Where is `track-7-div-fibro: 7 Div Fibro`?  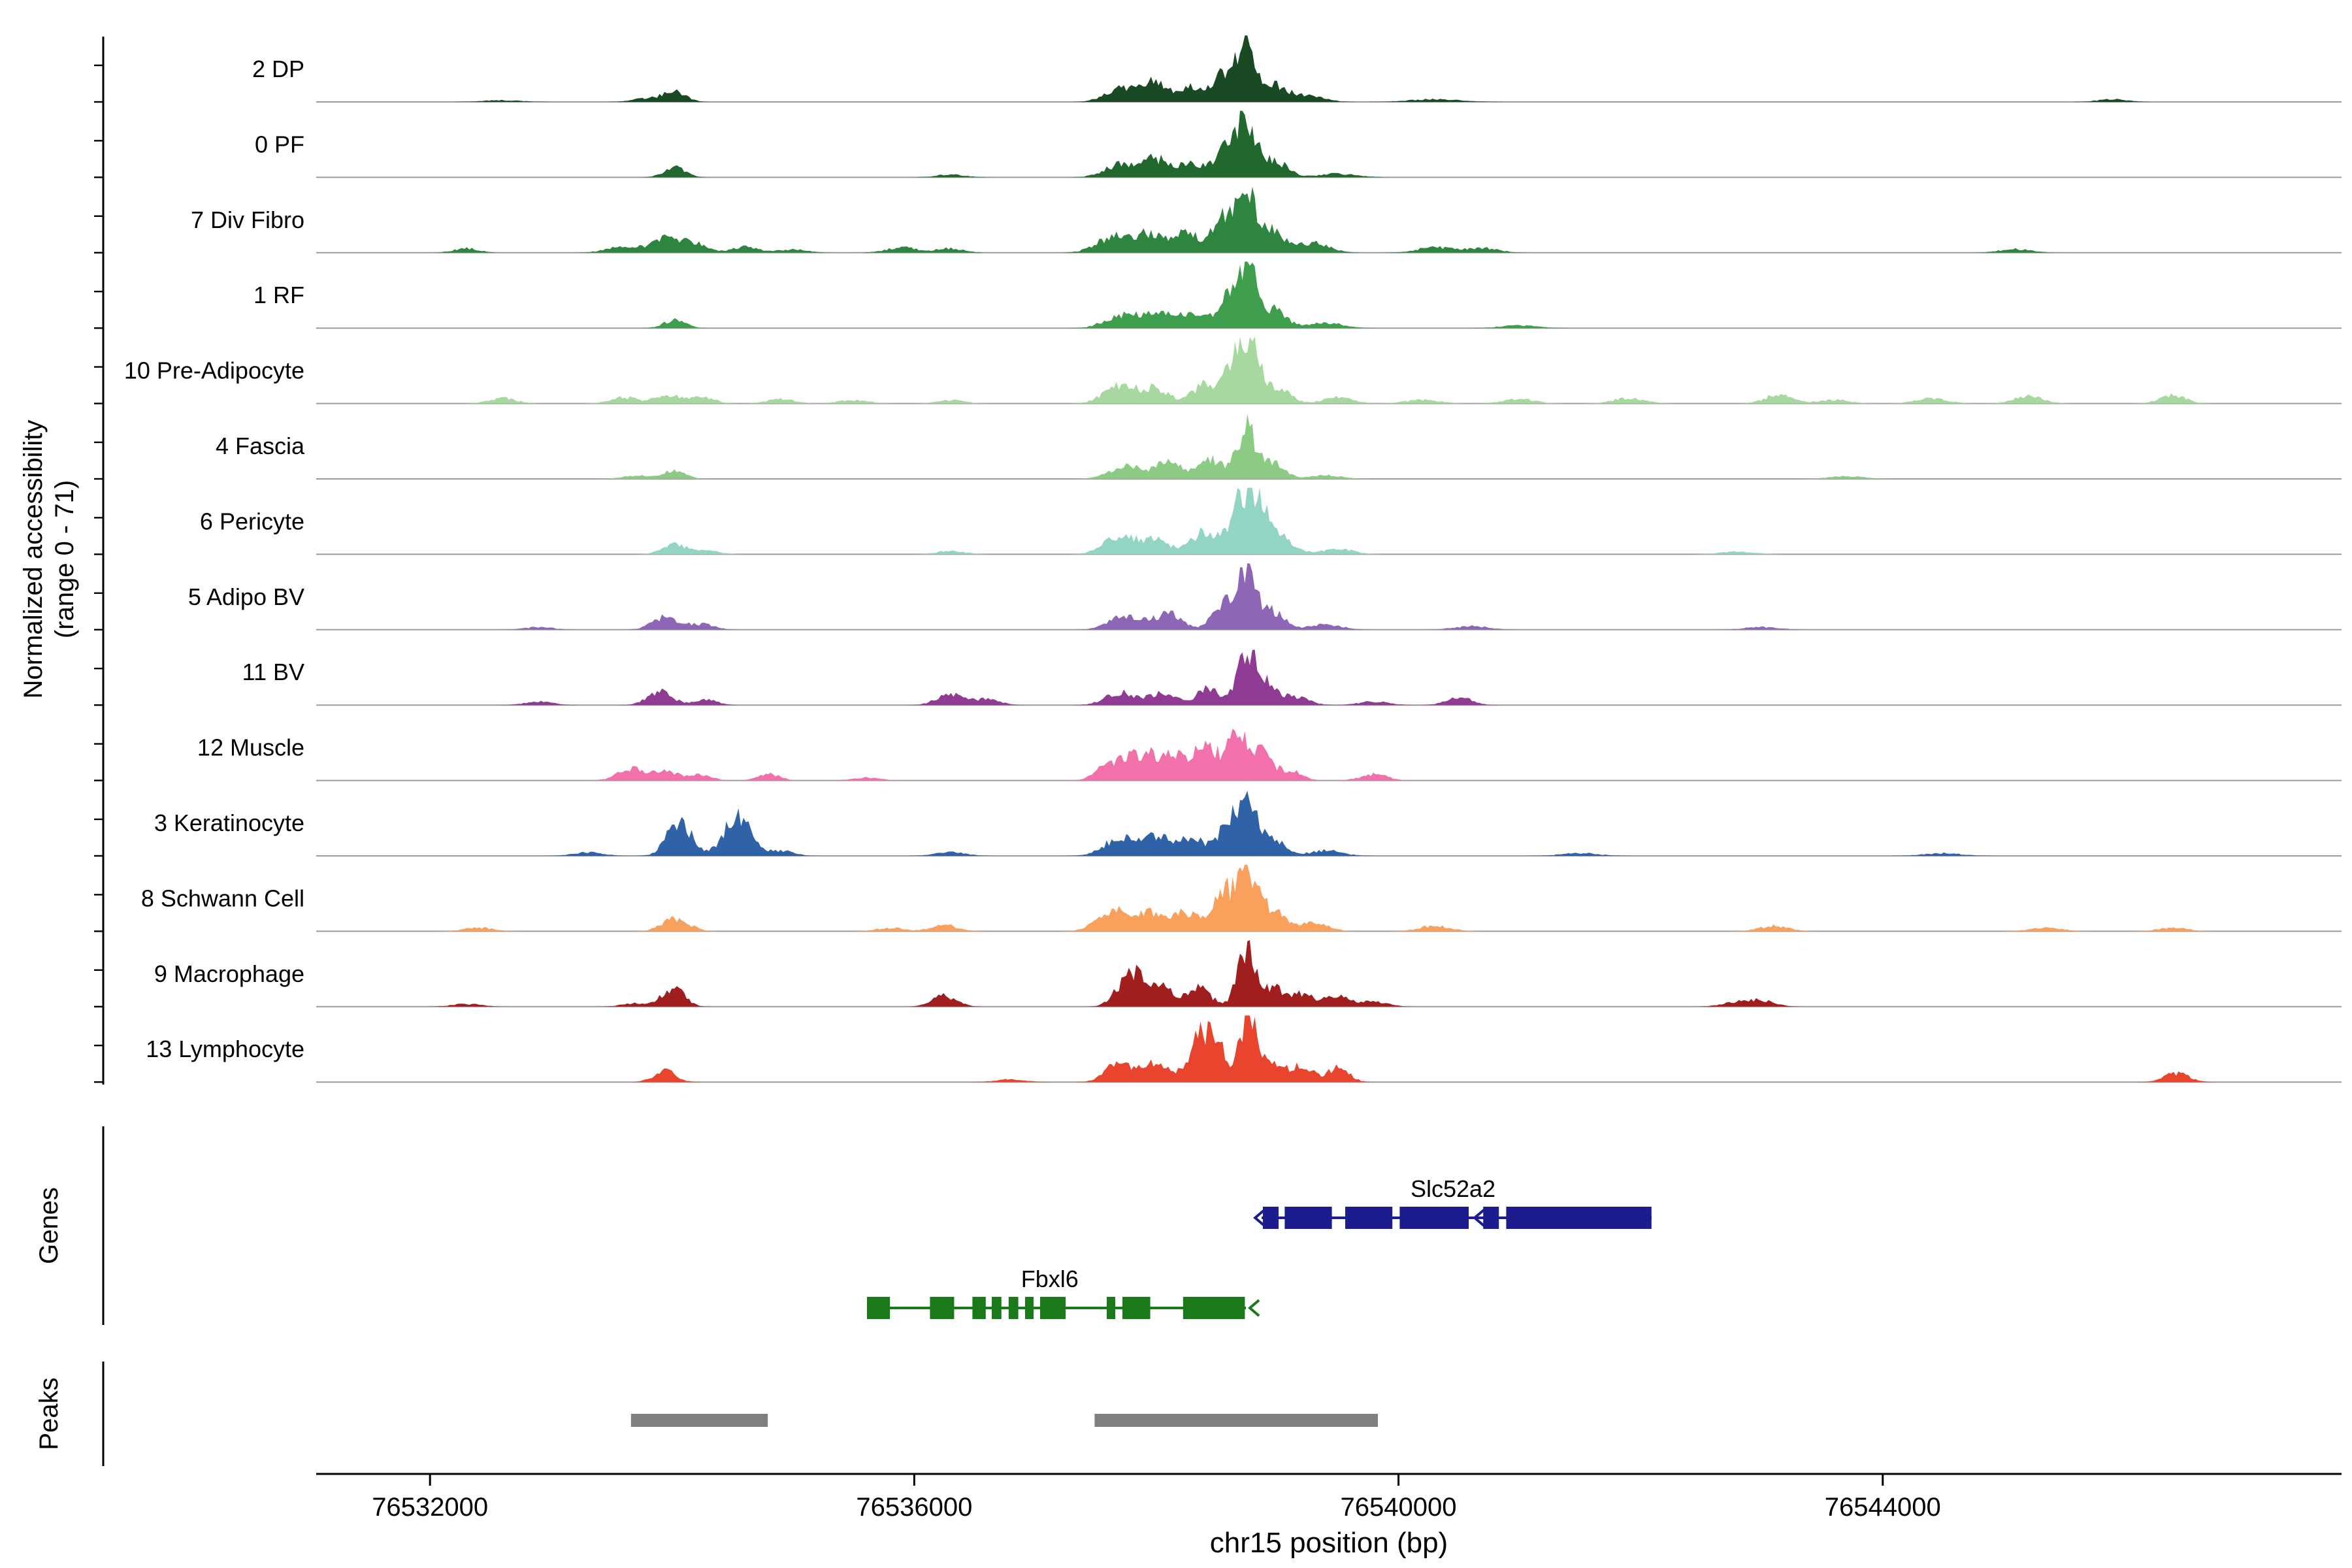
track-7-div-fibro: 7 Div Fibro is located at coordinates (1266, 219).